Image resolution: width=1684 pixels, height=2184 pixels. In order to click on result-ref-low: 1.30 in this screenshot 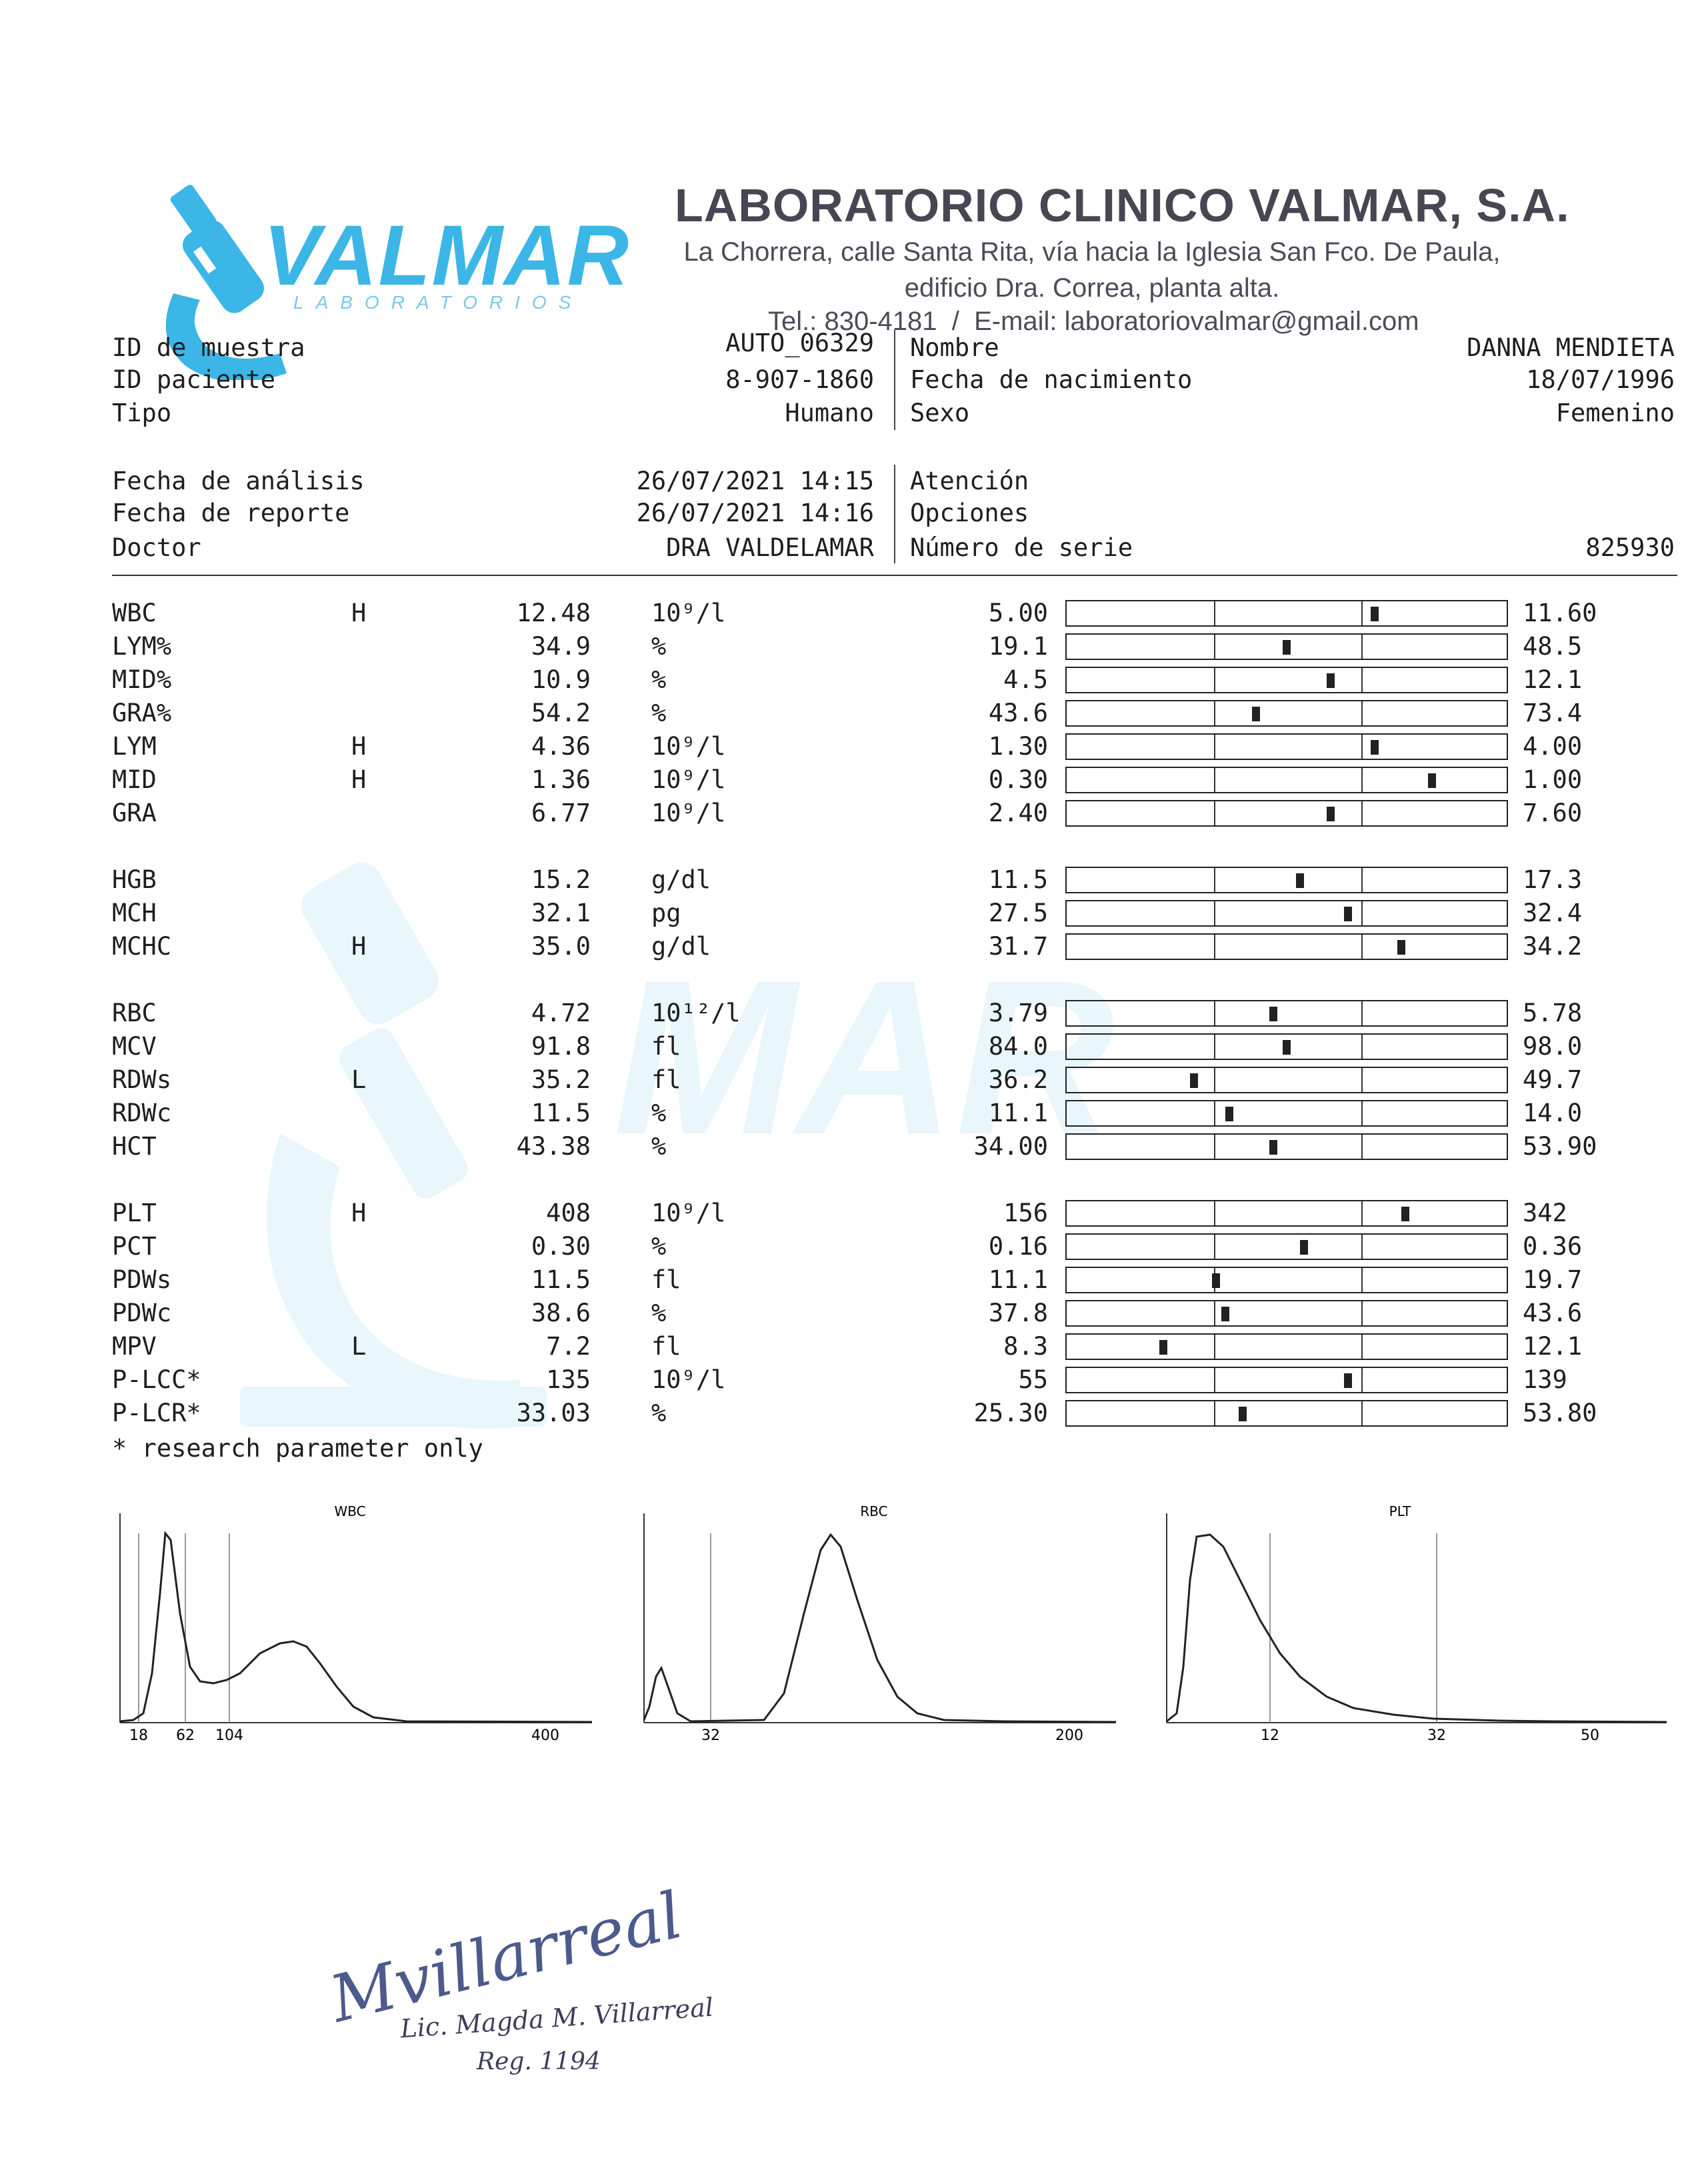, I will do `click(1018, 746)`.